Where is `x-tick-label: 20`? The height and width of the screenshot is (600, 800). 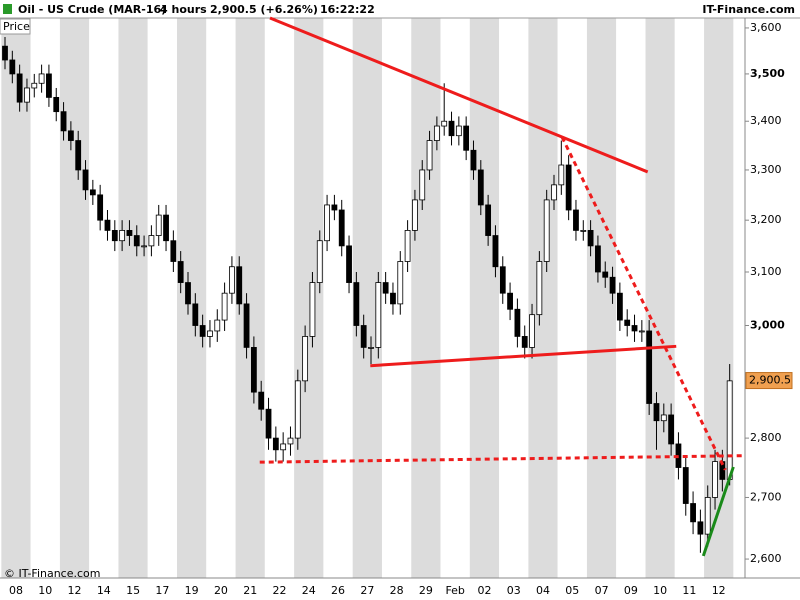
x-tick-label: 20 is located at coordinates (221, 590).